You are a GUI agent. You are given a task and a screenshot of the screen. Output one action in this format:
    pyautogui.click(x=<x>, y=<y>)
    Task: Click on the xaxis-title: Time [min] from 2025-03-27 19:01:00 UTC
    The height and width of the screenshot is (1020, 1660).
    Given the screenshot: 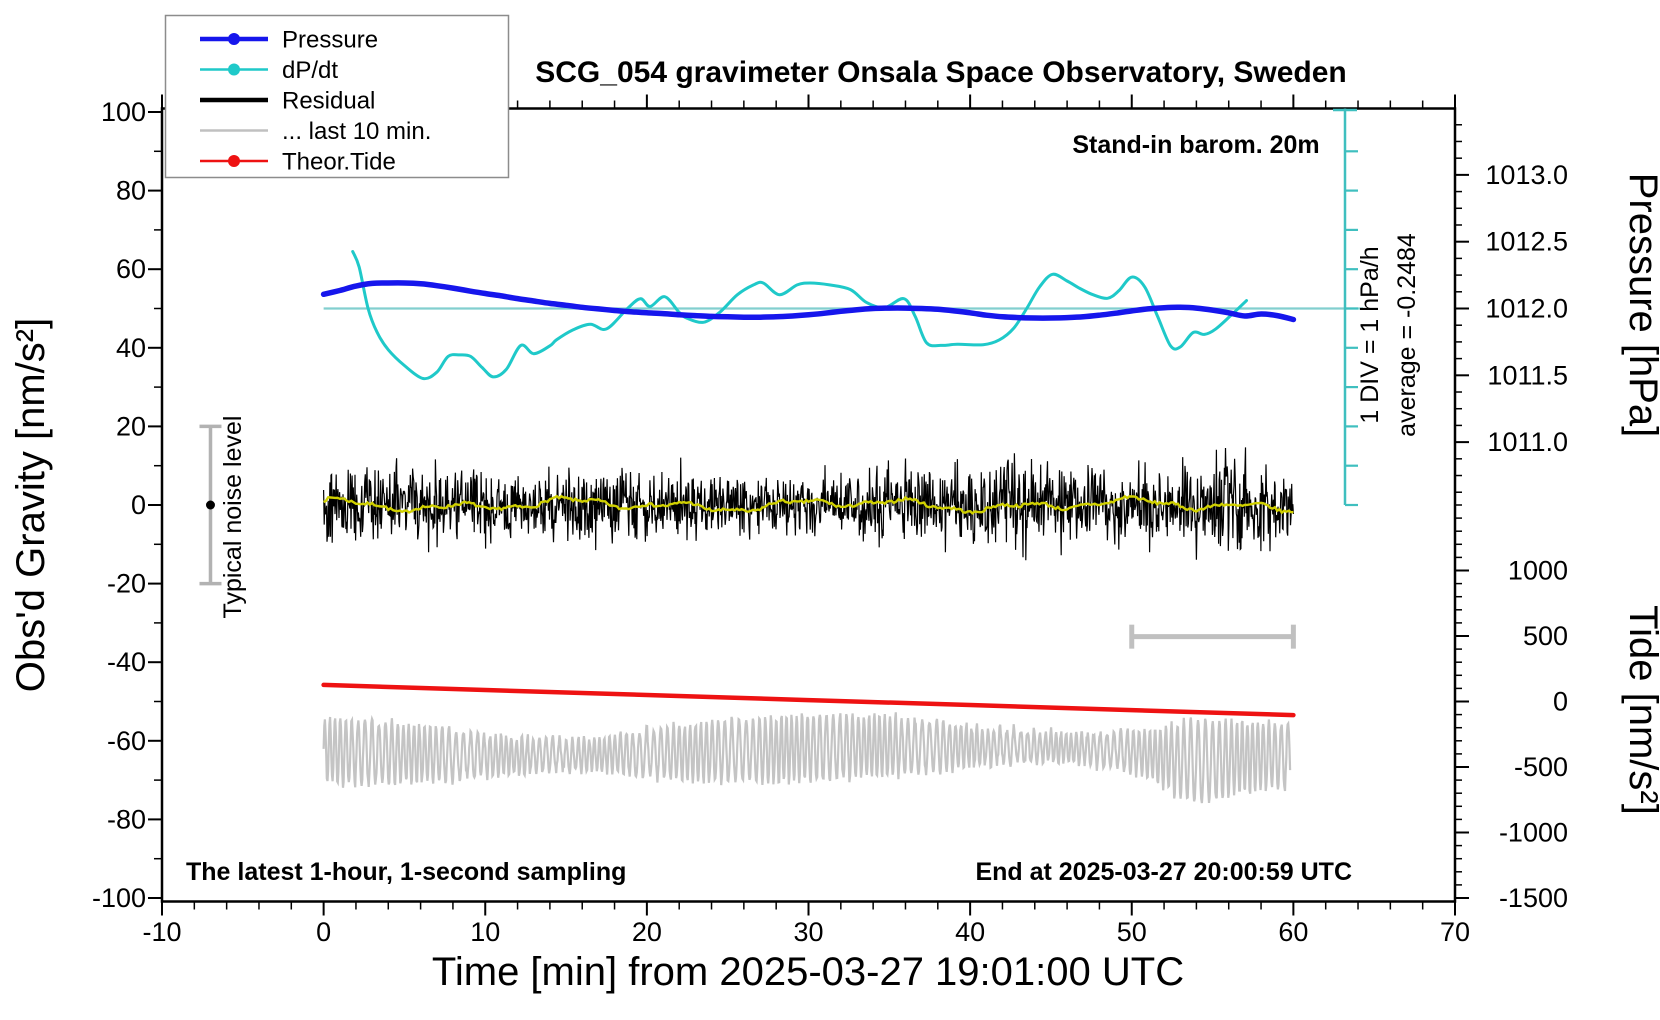 What is the action you would take?
    pyautogui.click(x=808, y=972)
    